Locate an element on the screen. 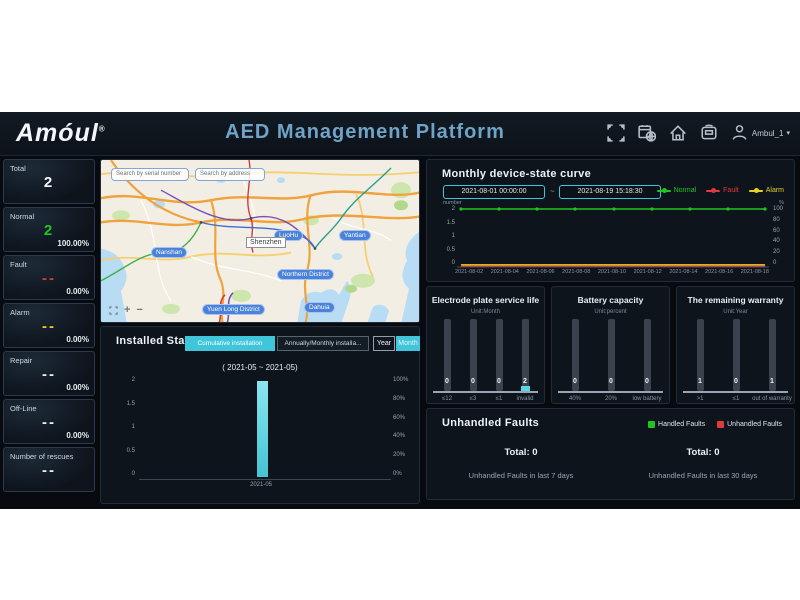  kpi-label: Normal is located at coordinates (22, 216).